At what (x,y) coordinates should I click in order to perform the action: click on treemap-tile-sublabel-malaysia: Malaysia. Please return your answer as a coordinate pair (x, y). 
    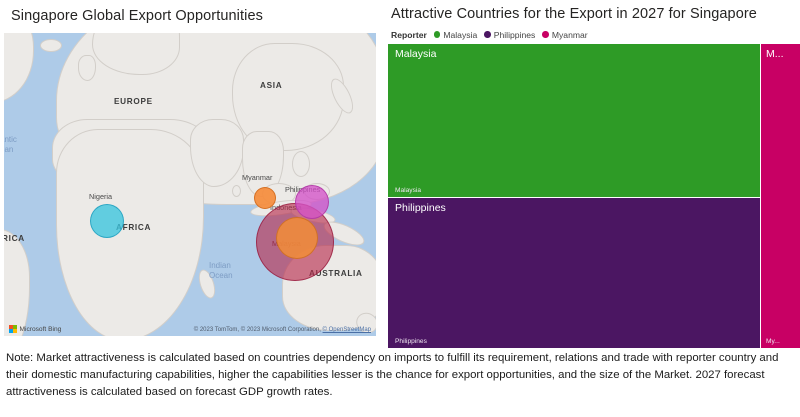
    Looking at the image, I should click on (408, 190).